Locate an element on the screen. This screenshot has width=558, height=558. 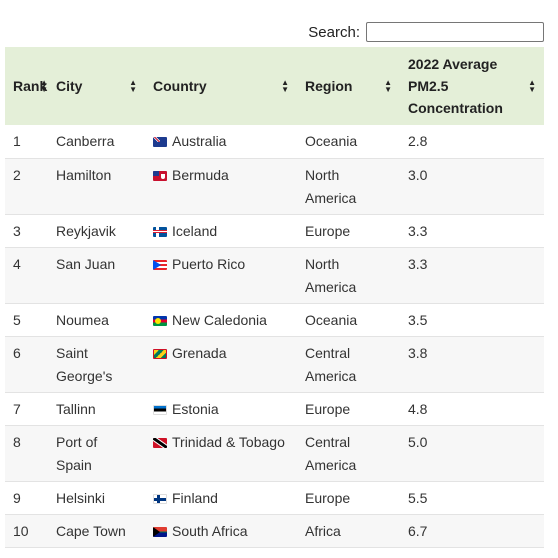
cell-city: Tallinn is located at coordinates (96, 409).